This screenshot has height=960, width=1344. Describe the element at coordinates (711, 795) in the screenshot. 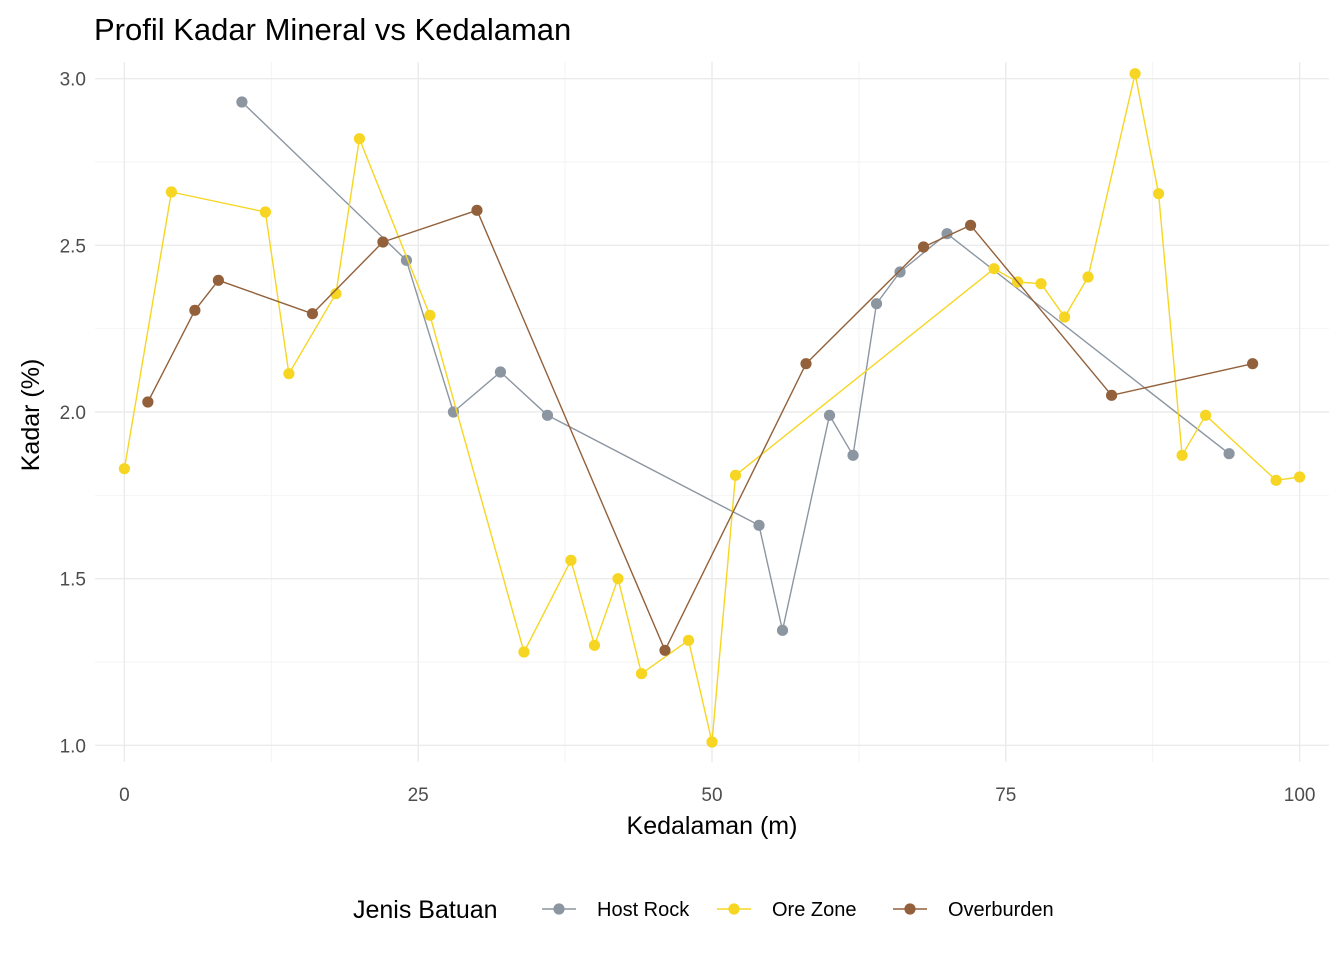

I see `x-tick-label: 50` at that location.